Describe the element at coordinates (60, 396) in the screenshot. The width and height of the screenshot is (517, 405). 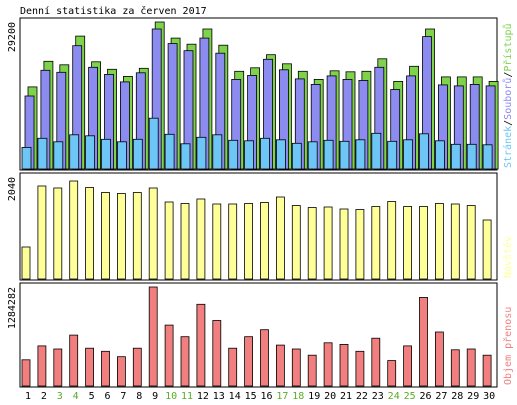
I see `day-label: 3` at that location.